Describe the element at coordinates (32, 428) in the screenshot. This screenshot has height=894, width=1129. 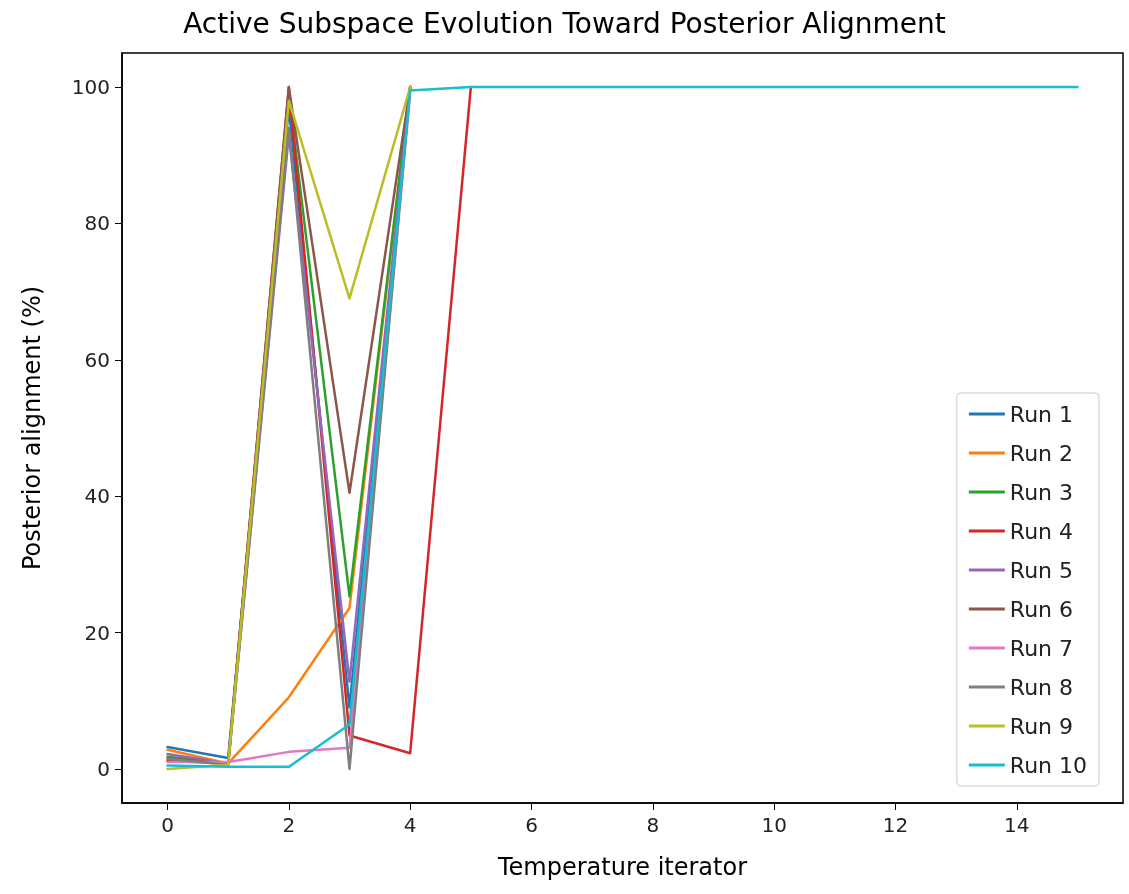
I see `y-axis-title: Posterior alignment (%)` at that location.